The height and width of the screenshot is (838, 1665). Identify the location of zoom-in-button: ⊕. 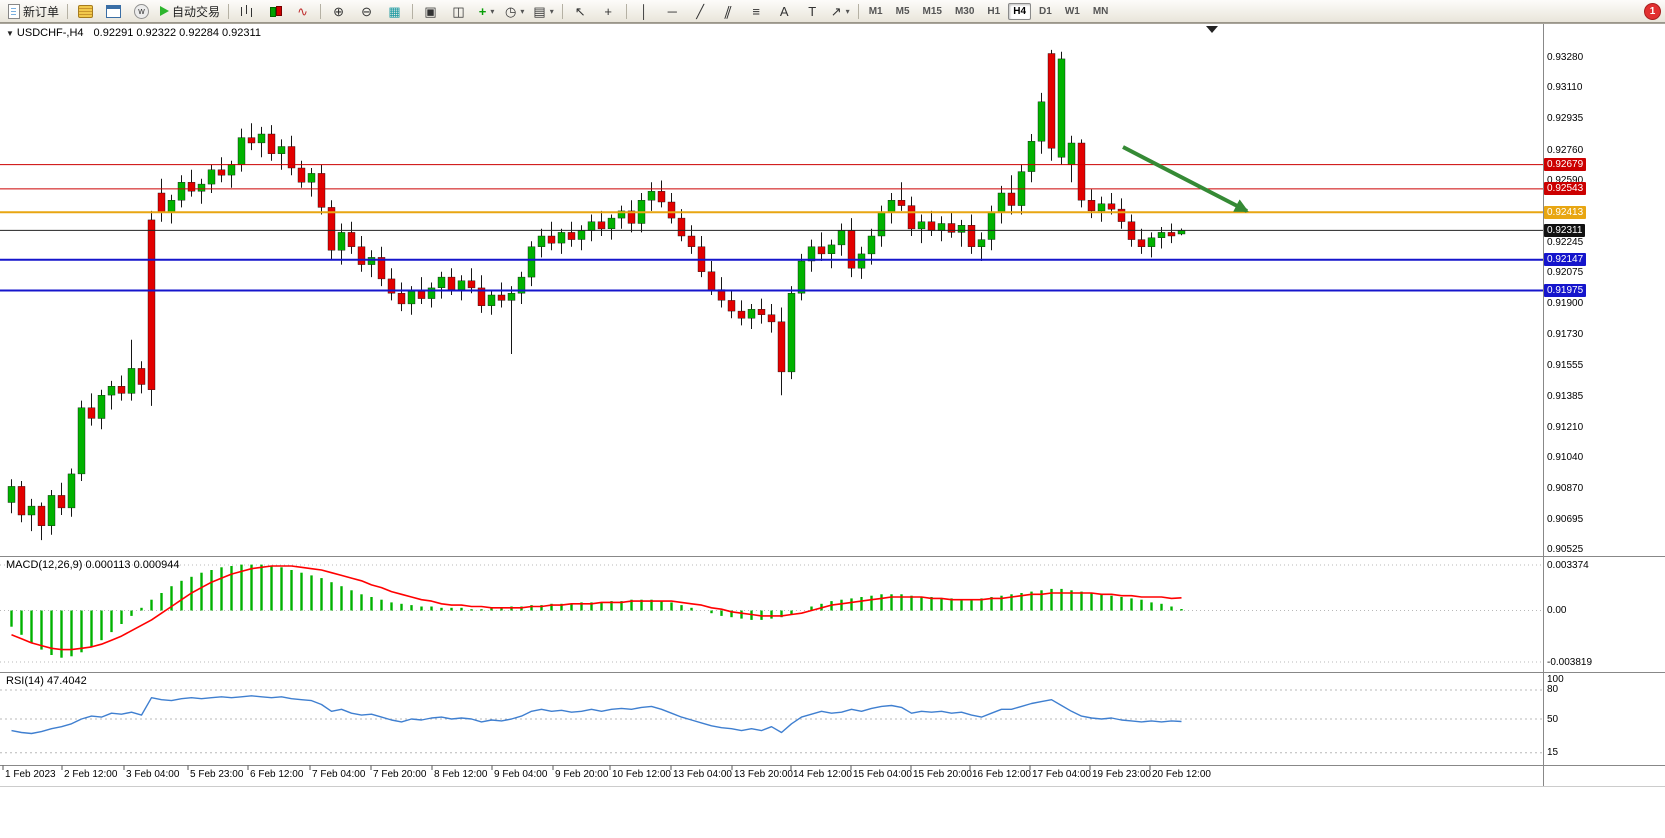
(338, 11).